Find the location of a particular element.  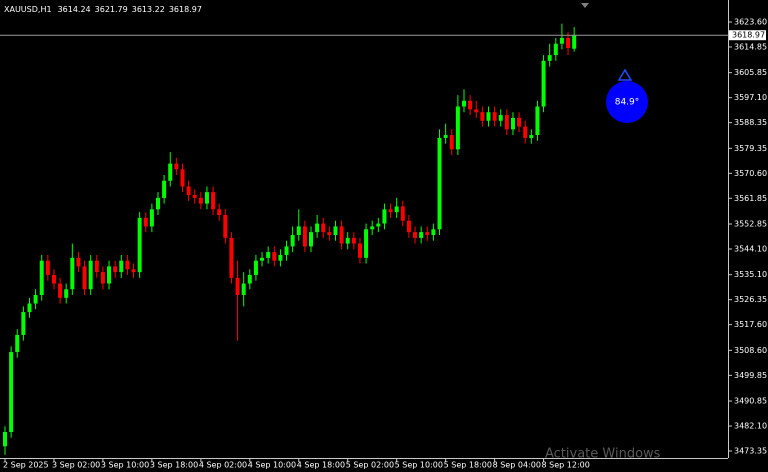

y-tick-label: 3588.35 is located at coordinates (750, 122).